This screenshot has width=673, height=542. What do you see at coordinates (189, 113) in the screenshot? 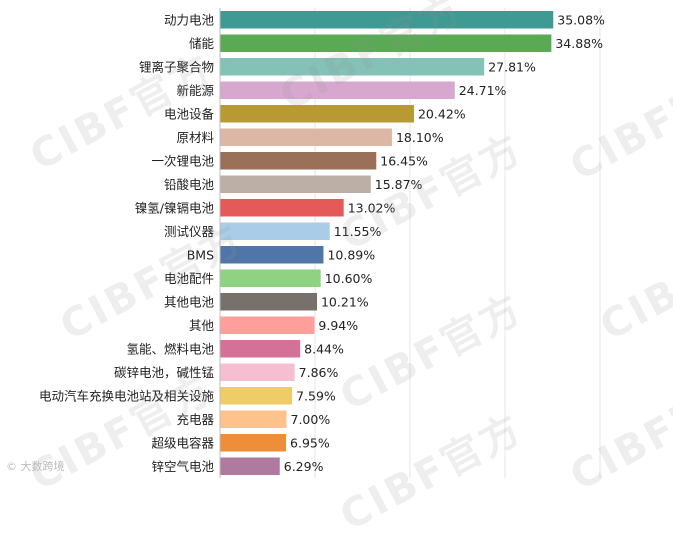
I see `category-label-4: 电池设备` at bounding box center [189, 113].